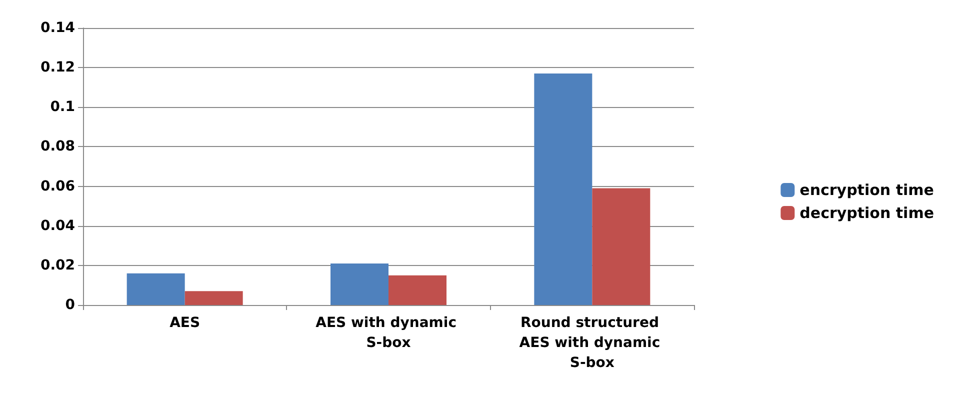 Image resolution: width=962 pixels, height=403 pixels. Describe the element at coordinates (62, 107) in the screenshot. I see `y-tick-label: 0.1` at that location.